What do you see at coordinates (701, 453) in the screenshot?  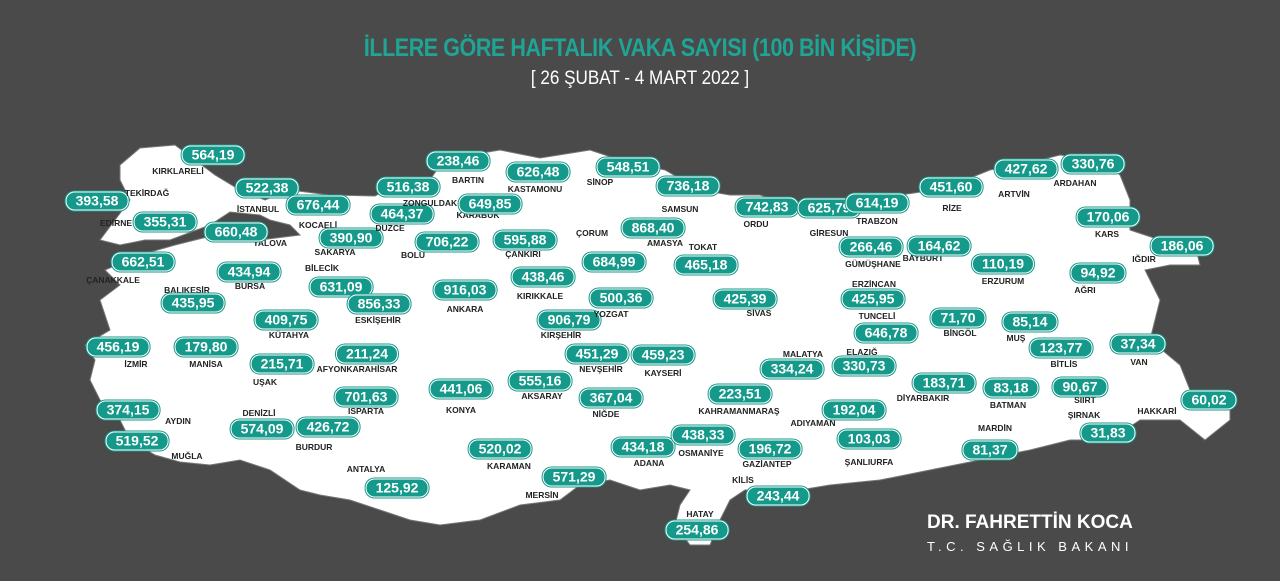 I see `province-name: OSMANİYE` at bounding box center [701, 453].